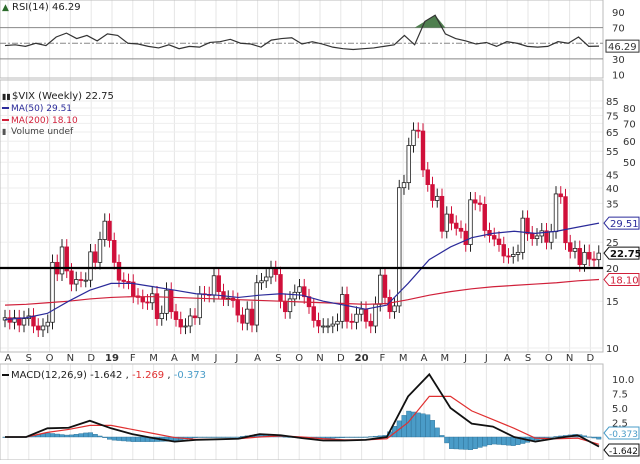 The image size is (640, 464). What do you see at coordinates (300, 358) in the screenshot?
I see `month-axis: A S O N D 19 F M A M J J A S O N D 20 F M A M J J A S O N D` at bounding box center [300, 358].